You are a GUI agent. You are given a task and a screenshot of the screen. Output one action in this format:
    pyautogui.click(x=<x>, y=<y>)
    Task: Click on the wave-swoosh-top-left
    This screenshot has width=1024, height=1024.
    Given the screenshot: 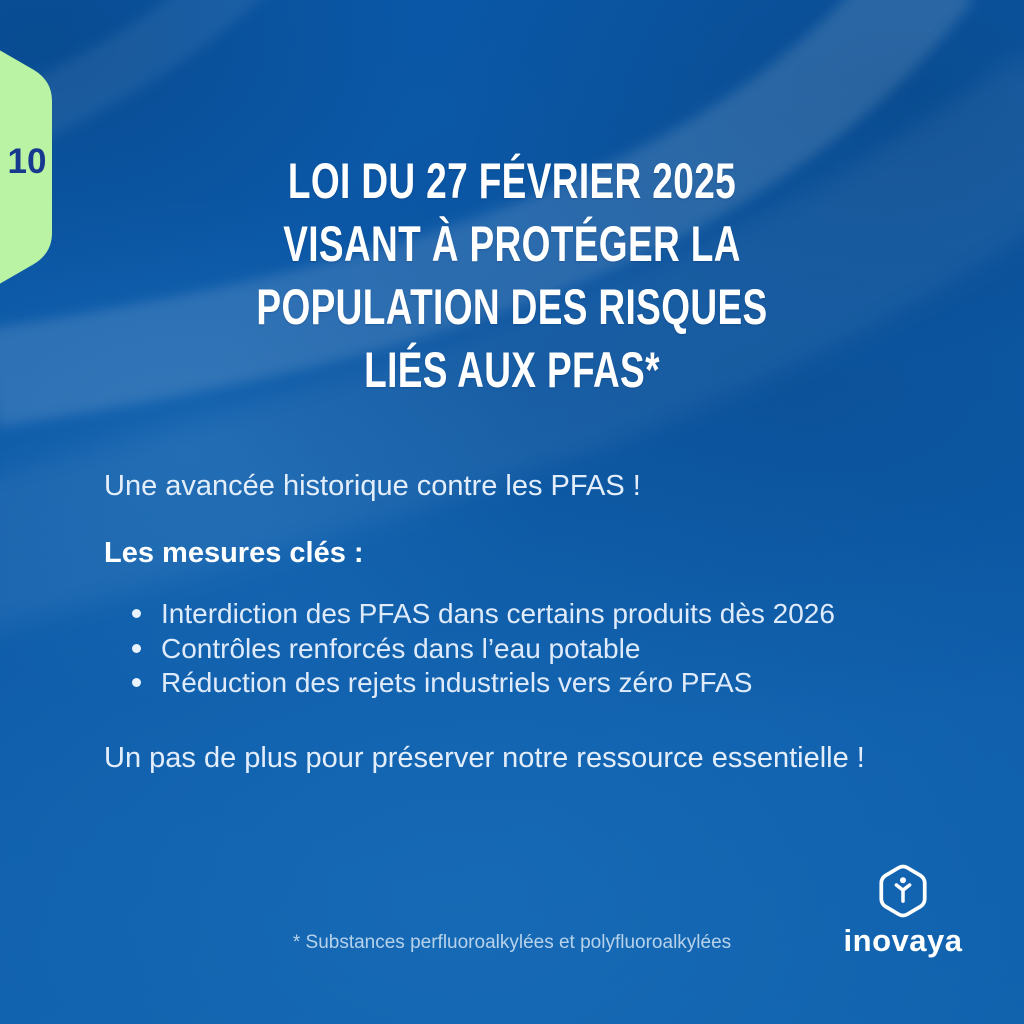 What is the action you would take?
    pyautogui.click(x=130, y=80)
    